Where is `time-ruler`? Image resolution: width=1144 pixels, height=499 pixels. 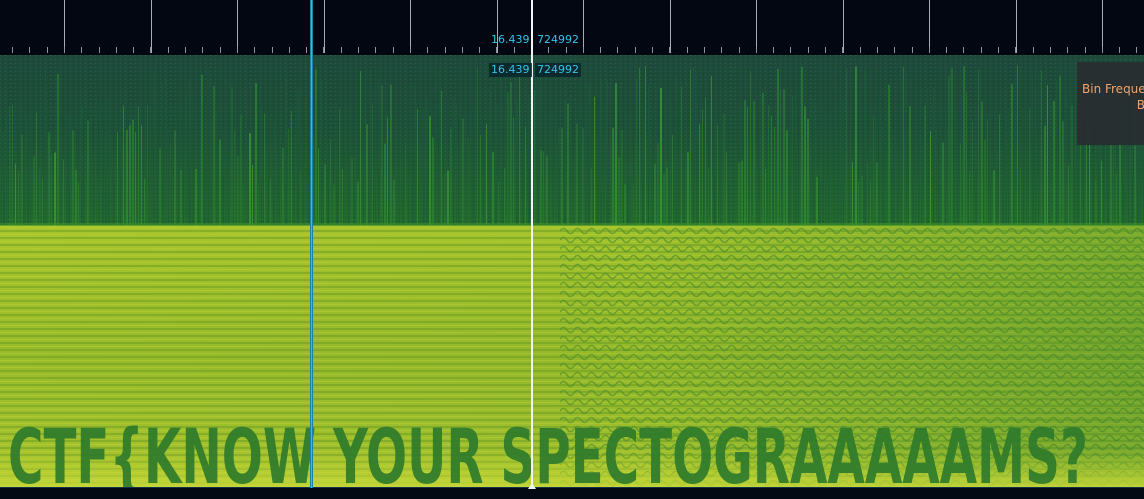
time-ruler is located at coordinates (572, 28).